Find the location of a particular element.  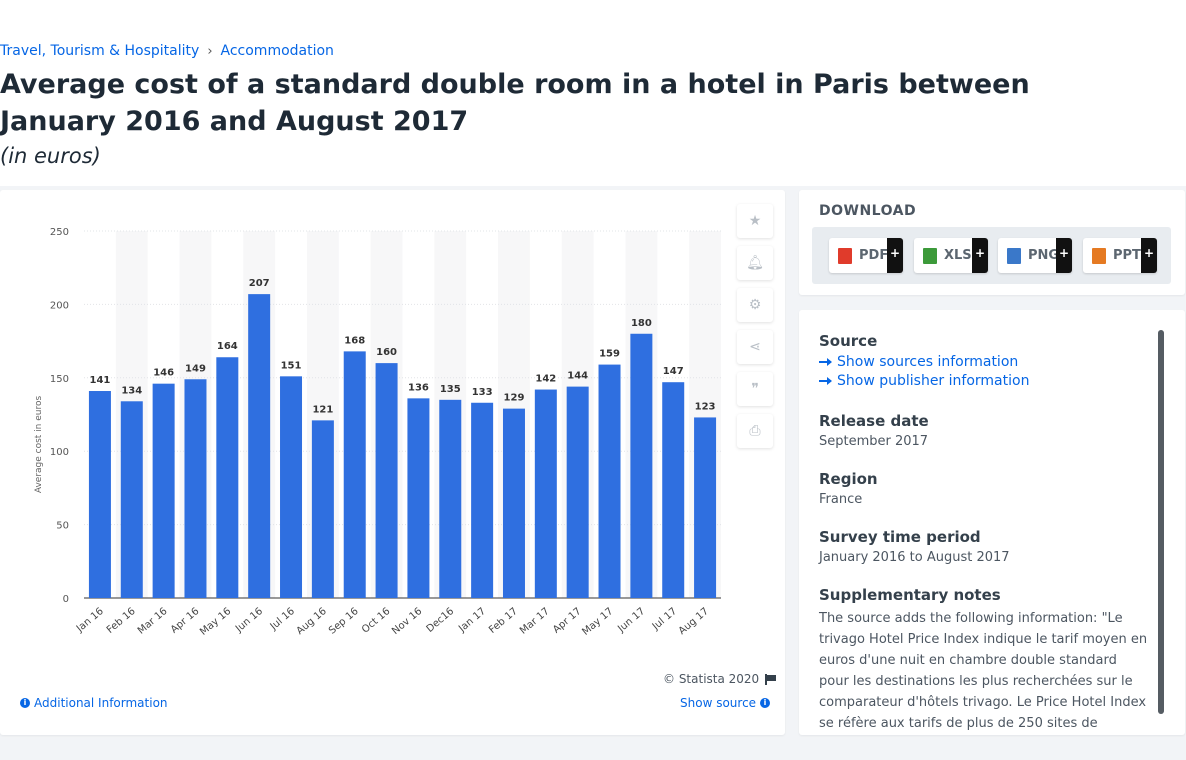

chart-toolbar: ★ 🔔︎ ⚙ ⋖ ❞ ⎙ is located at coordinates (755, 330).